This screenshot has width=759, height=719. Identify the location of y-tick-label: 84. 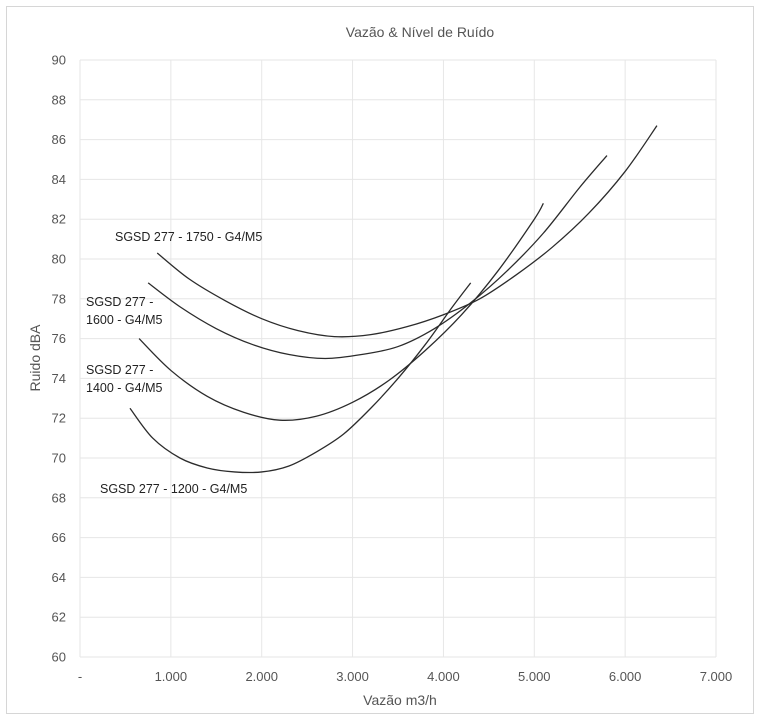
(59, 179).